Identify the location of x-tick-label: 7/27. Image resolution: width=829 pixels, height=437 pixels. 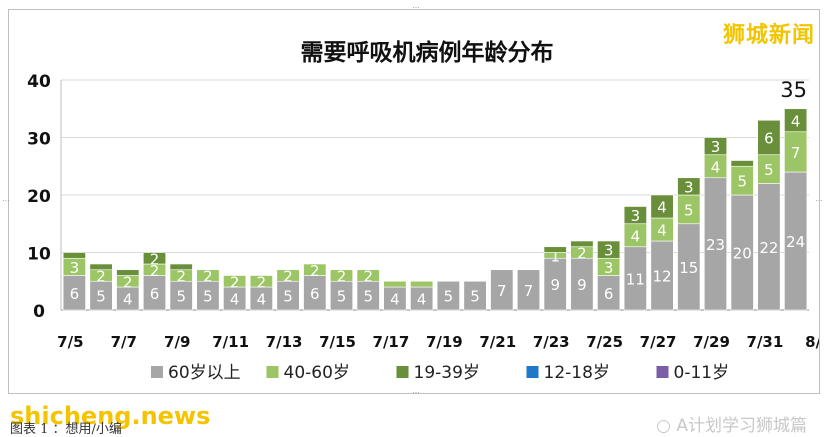
(658, 342).